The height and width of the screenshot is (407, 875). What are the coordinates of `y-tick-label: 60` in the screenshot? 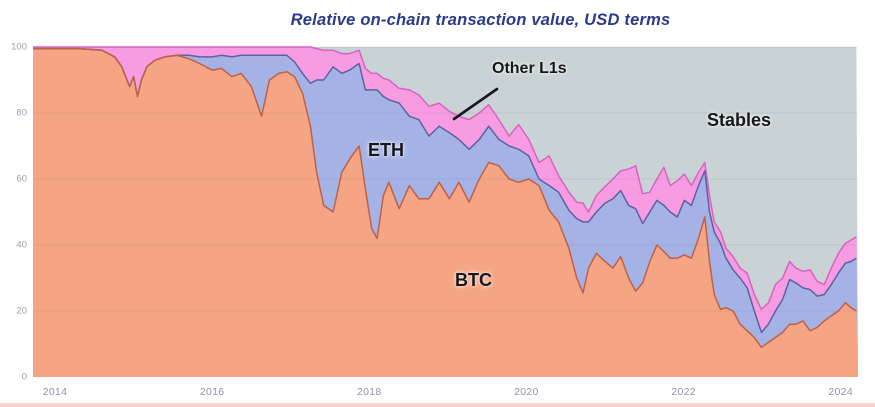 It's located at (21, 179).